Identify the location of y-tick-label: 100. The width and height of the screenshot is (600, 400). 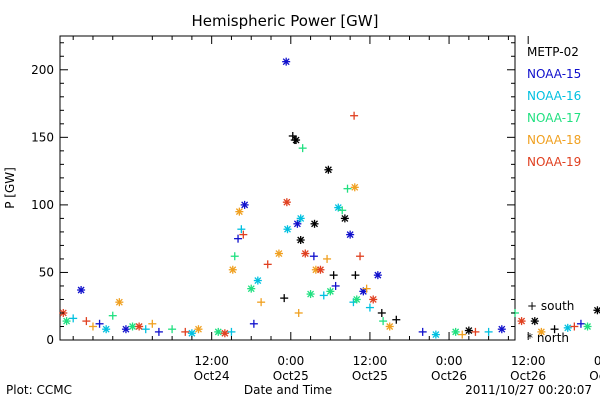
(42, 205).